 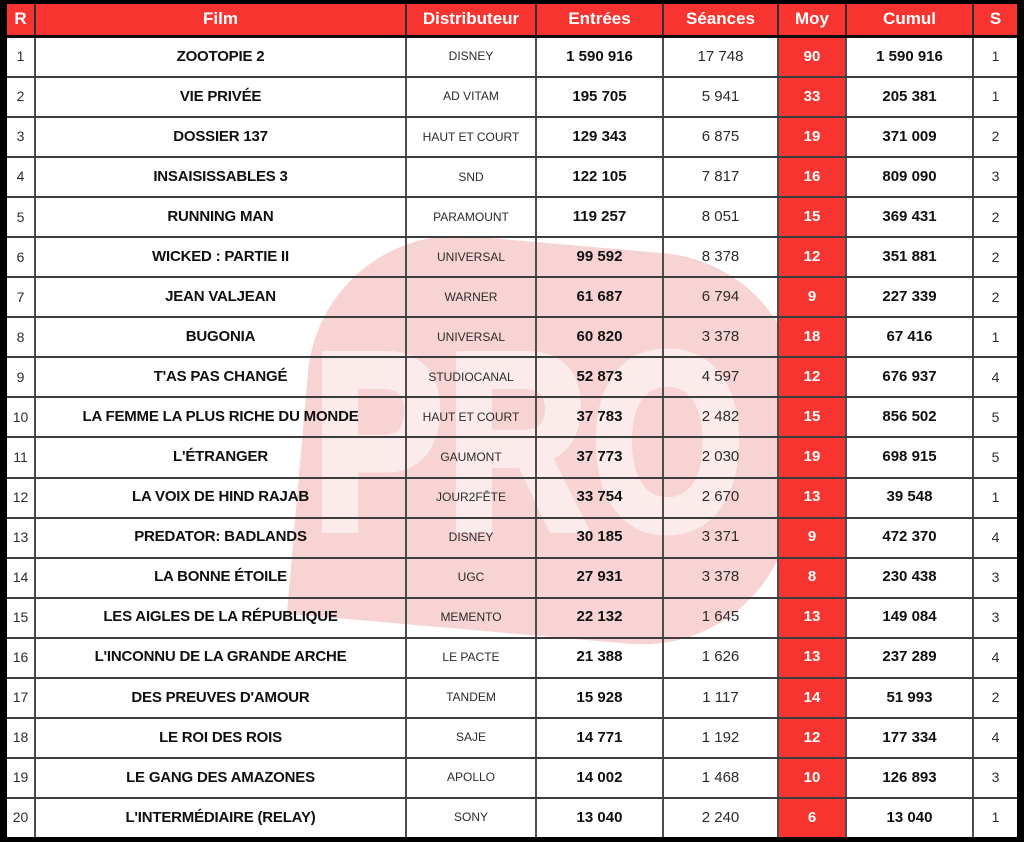 I want to click on film-title-cell: BUGONIA, so click(x=221, y=337).